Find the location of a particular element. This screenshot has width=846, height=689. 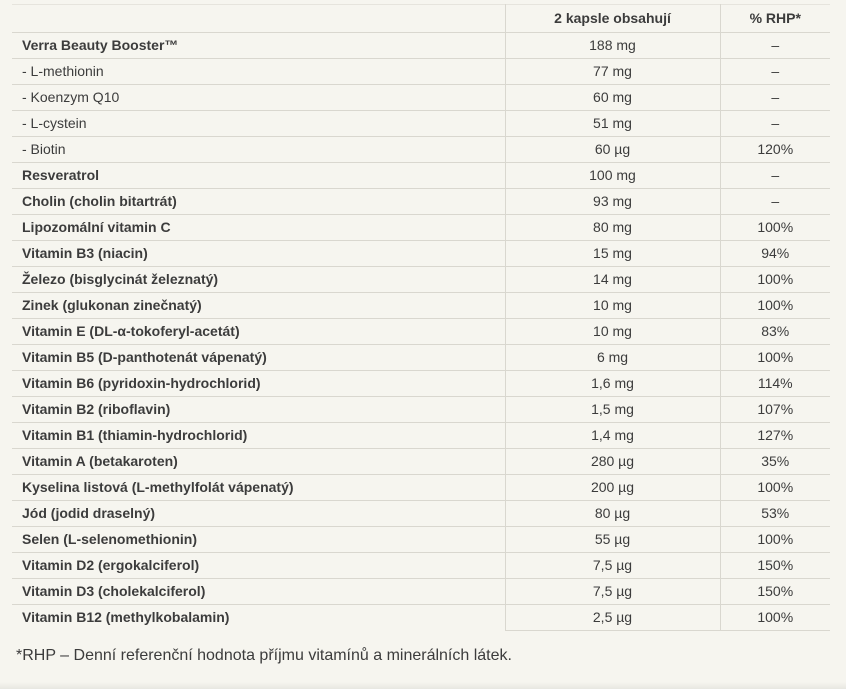

table-row: Vitamin D2 (ergokalciferol) 7,5 µg 150% is located at coordinates (421, 565).